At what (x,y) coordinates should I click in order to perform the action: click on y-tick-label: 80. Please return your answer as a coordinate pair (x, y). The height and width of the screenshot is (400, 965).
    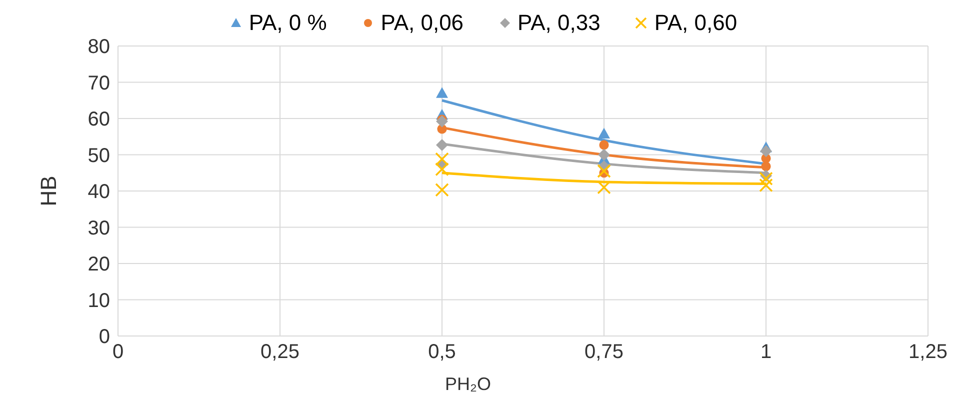
    Looking at the image, I should click on (99, 47).